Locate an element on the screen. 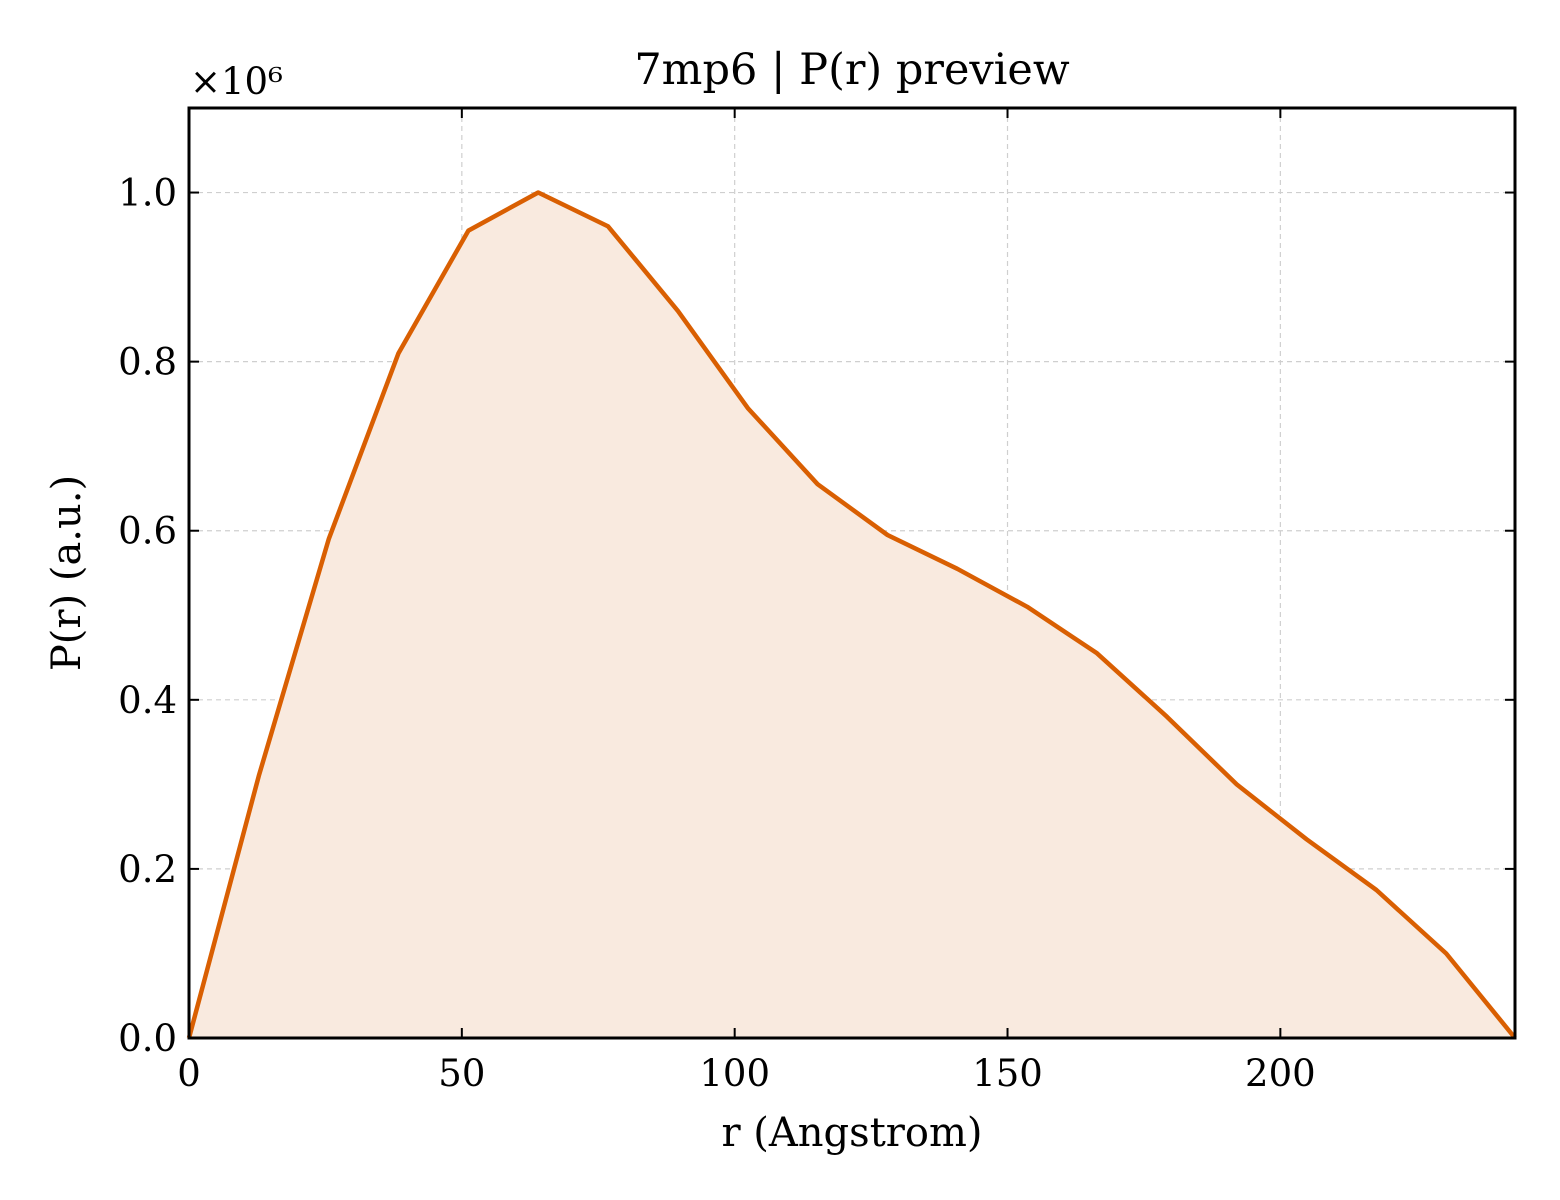 This screenshot has width=1560, height=1200. y-tick-label: 0.8 is located at coordinates (147, 362).